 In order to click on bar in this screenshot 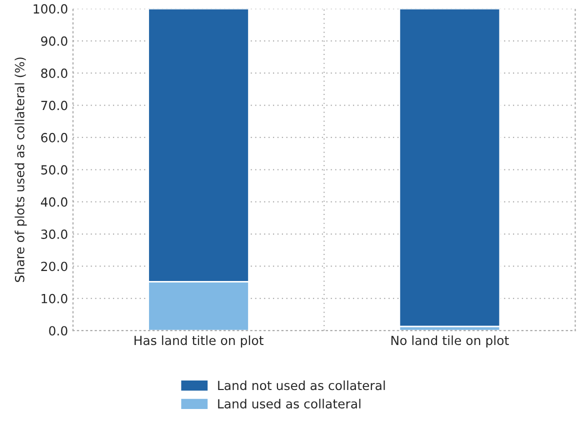, I will do `click(449, 168)`.